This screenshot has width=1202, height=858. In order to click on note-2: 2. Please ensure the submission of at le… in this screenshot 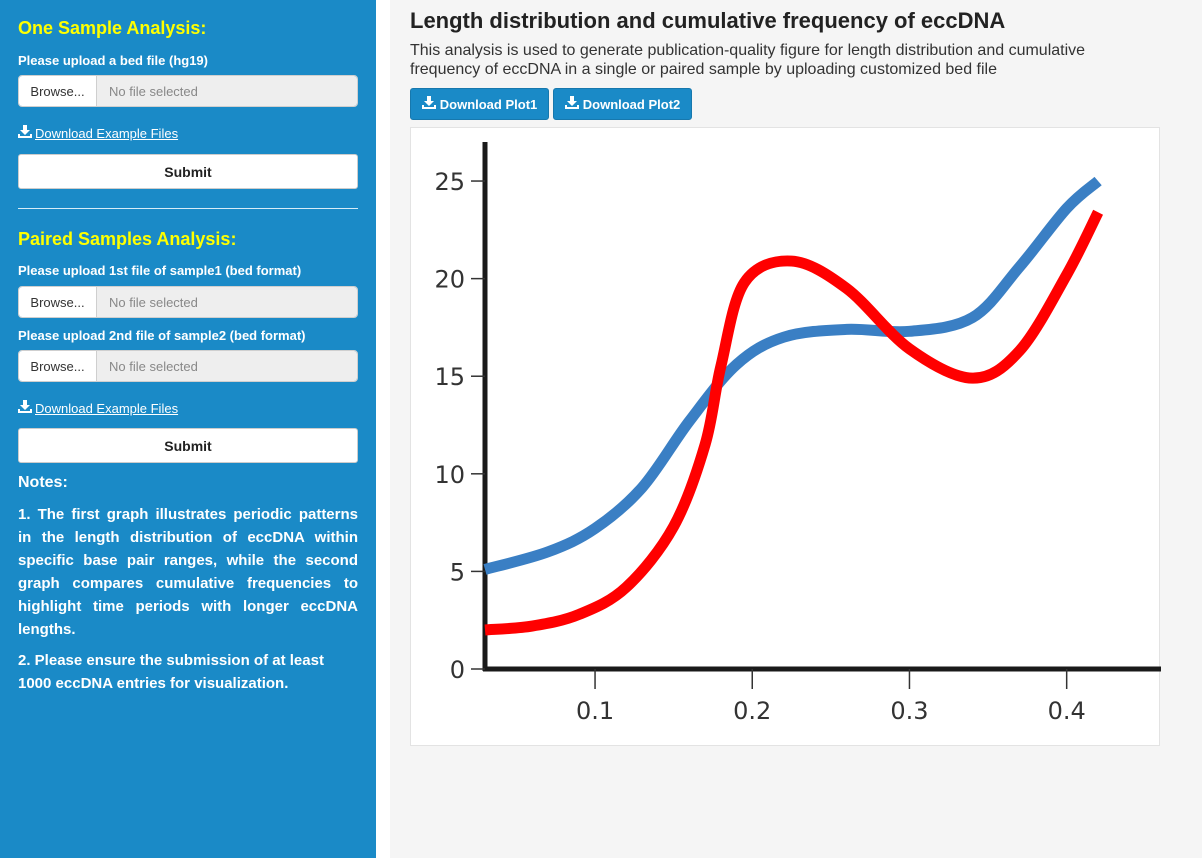, I will do `click(171, 672)`.